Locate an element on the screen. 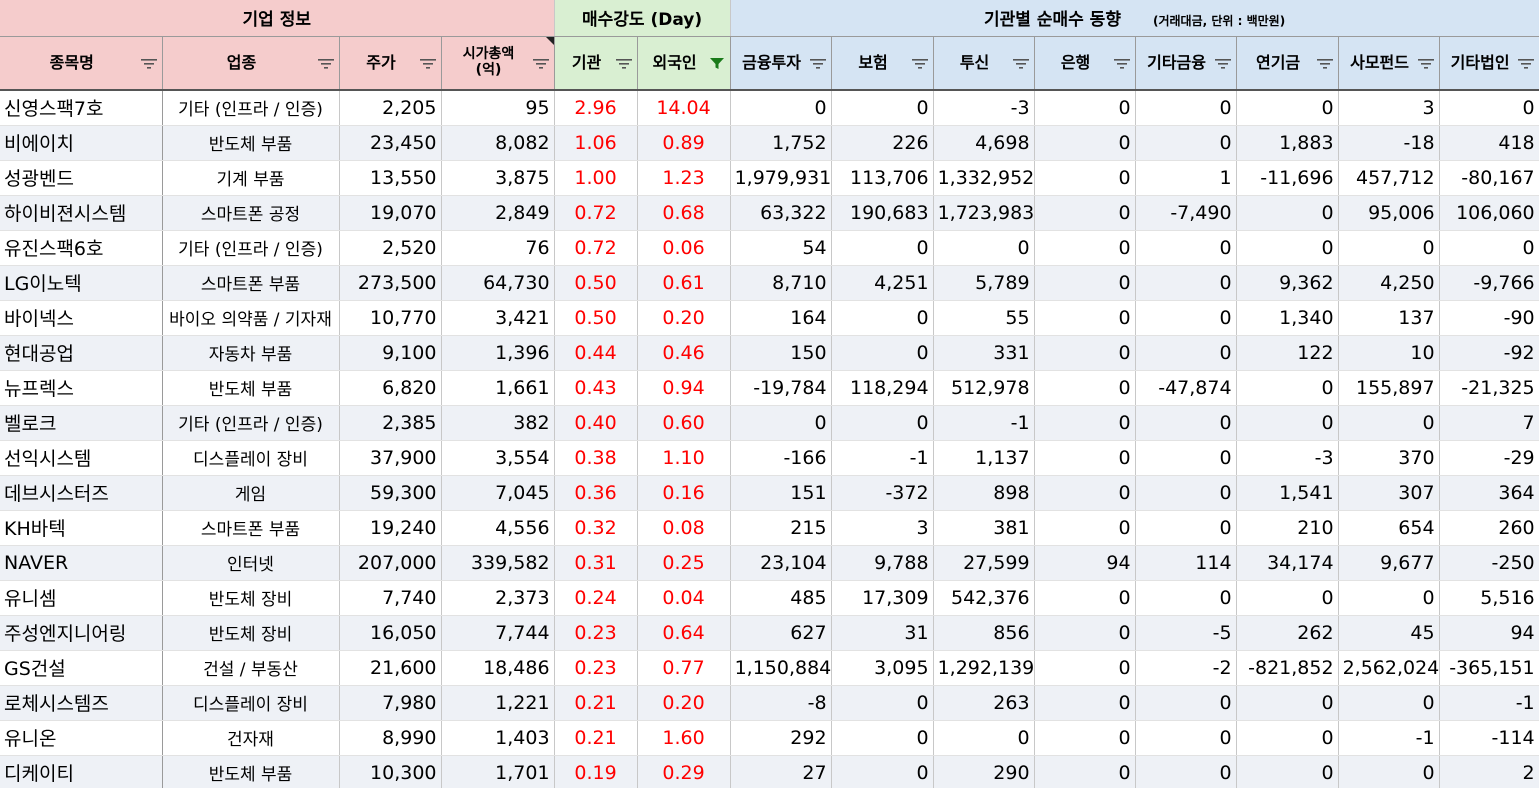  trust-cell: 290 is located at coordinates (984, 771).